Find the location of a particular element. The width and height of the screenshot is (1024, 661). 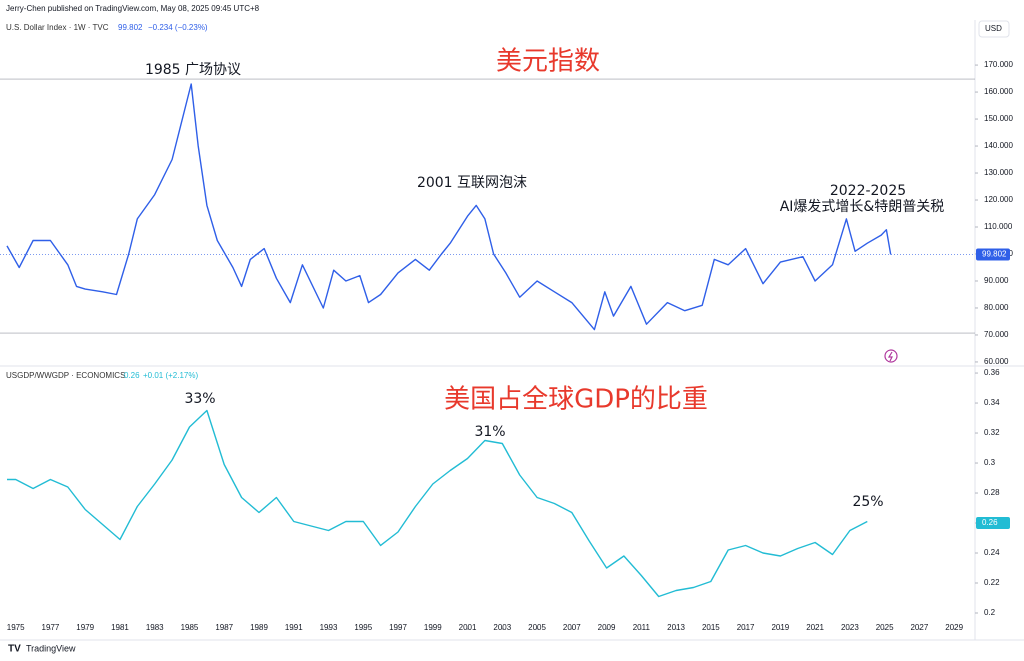

chart-title: 美国占全球GDP的比重 is located at coordinates (576, 400).